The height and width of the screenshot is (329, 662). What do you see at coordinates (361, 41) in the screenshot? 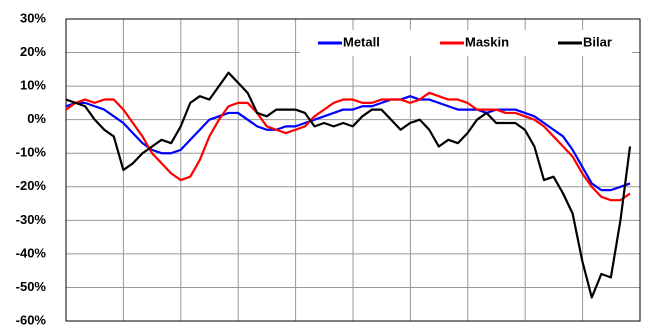
I see `legend-label: Metall` at bounding box center [361, 41].